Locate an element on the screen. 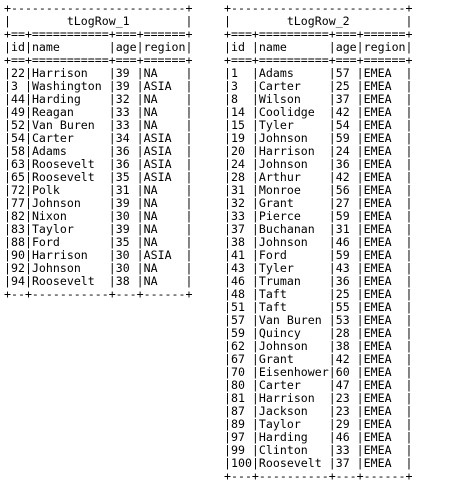 The image size is (463, 483). table-row: |20 |Harrison |24 |EMEA | is located at coordinates (318, 151).